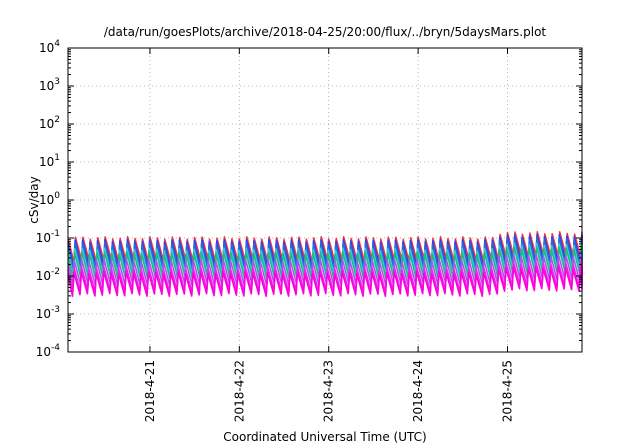  Describe the element at coordinates (325, 264) in the screenshot. I see `series-group` at that location.